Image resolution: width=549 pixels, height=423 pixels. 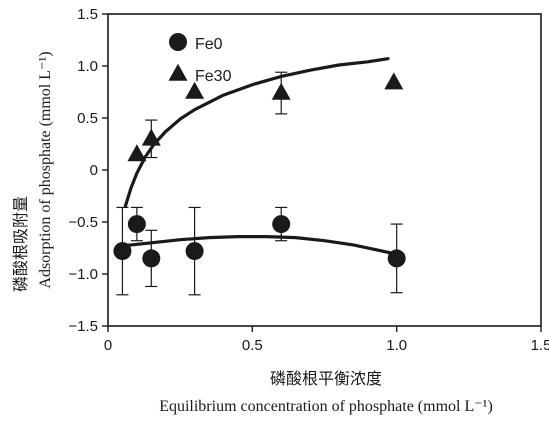 I want to click on y-tick-label: 1.0, so click(x=87, y=66).